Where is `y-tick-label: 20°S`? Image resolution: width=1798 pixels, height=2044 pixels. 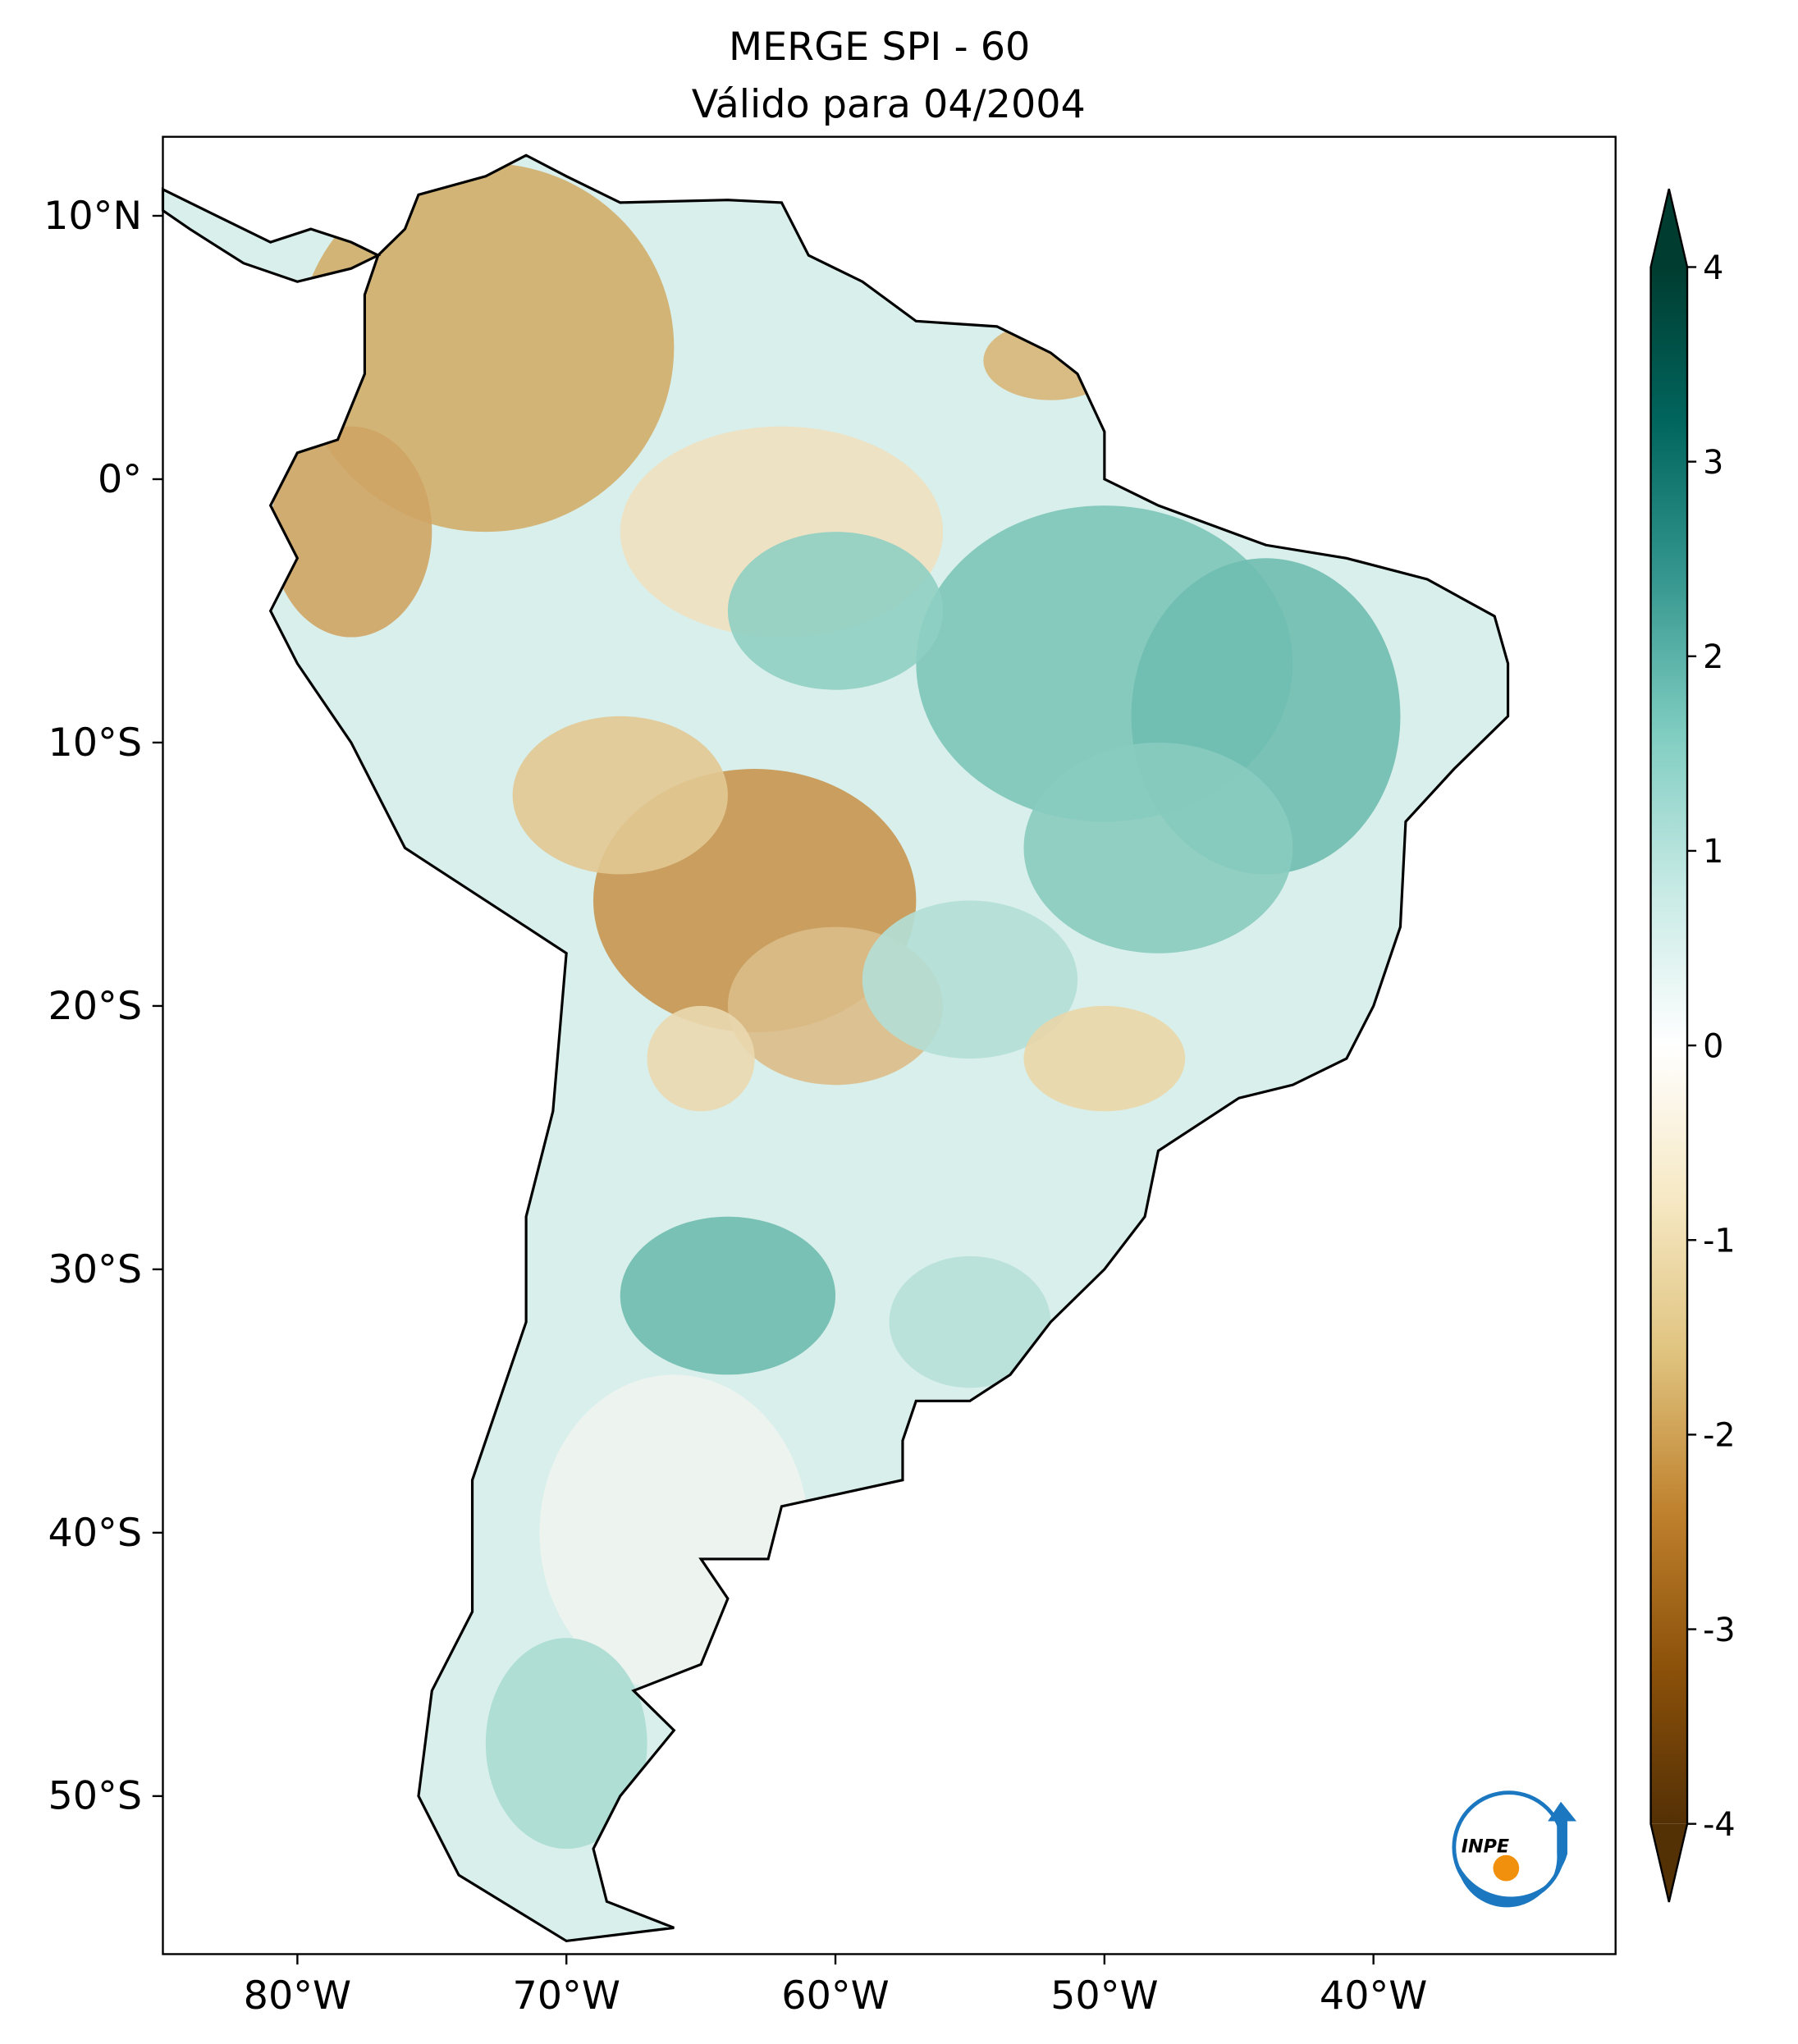
y-tick-label: 20°S is located at coordinates (95, 1006).